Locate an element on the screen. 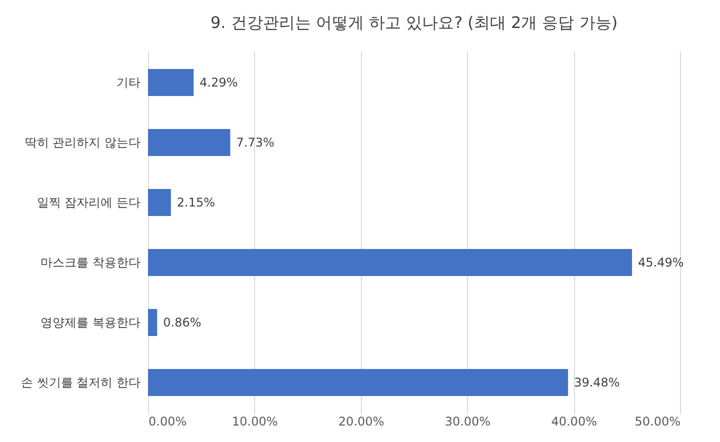  x-tick-label: 20.00% is located at coordinates (361, 421).